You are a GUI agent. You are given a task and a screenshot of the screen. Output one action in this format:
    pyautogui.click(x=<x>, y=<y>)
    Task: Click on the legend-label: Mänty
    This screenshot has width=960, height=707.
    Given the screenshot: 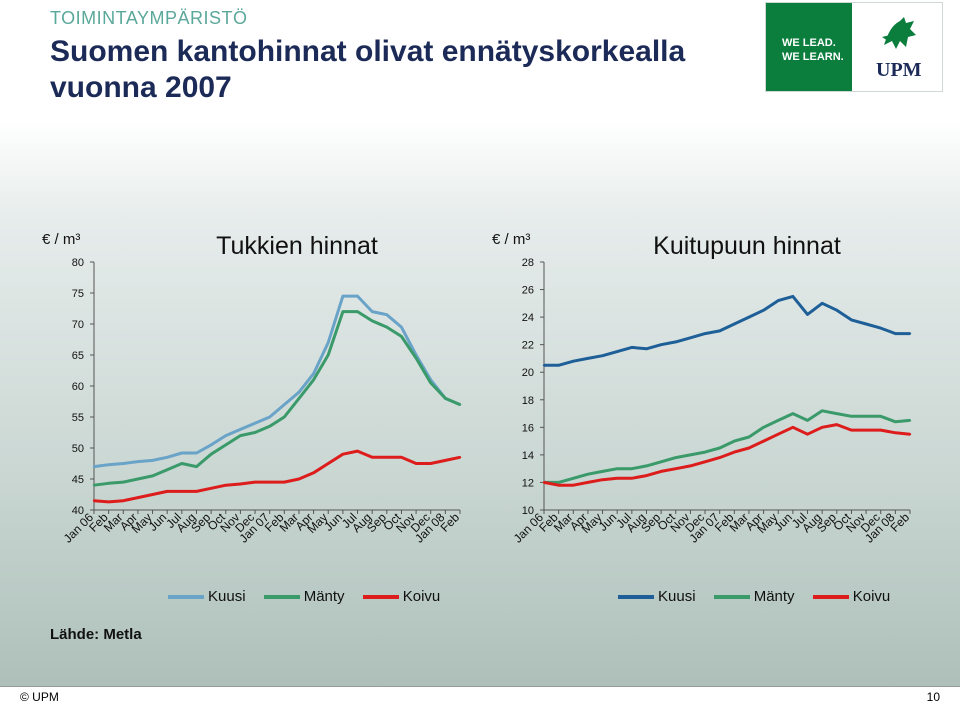 What is the action you would take?
    pyautogui.click(x=324, y=596)
    